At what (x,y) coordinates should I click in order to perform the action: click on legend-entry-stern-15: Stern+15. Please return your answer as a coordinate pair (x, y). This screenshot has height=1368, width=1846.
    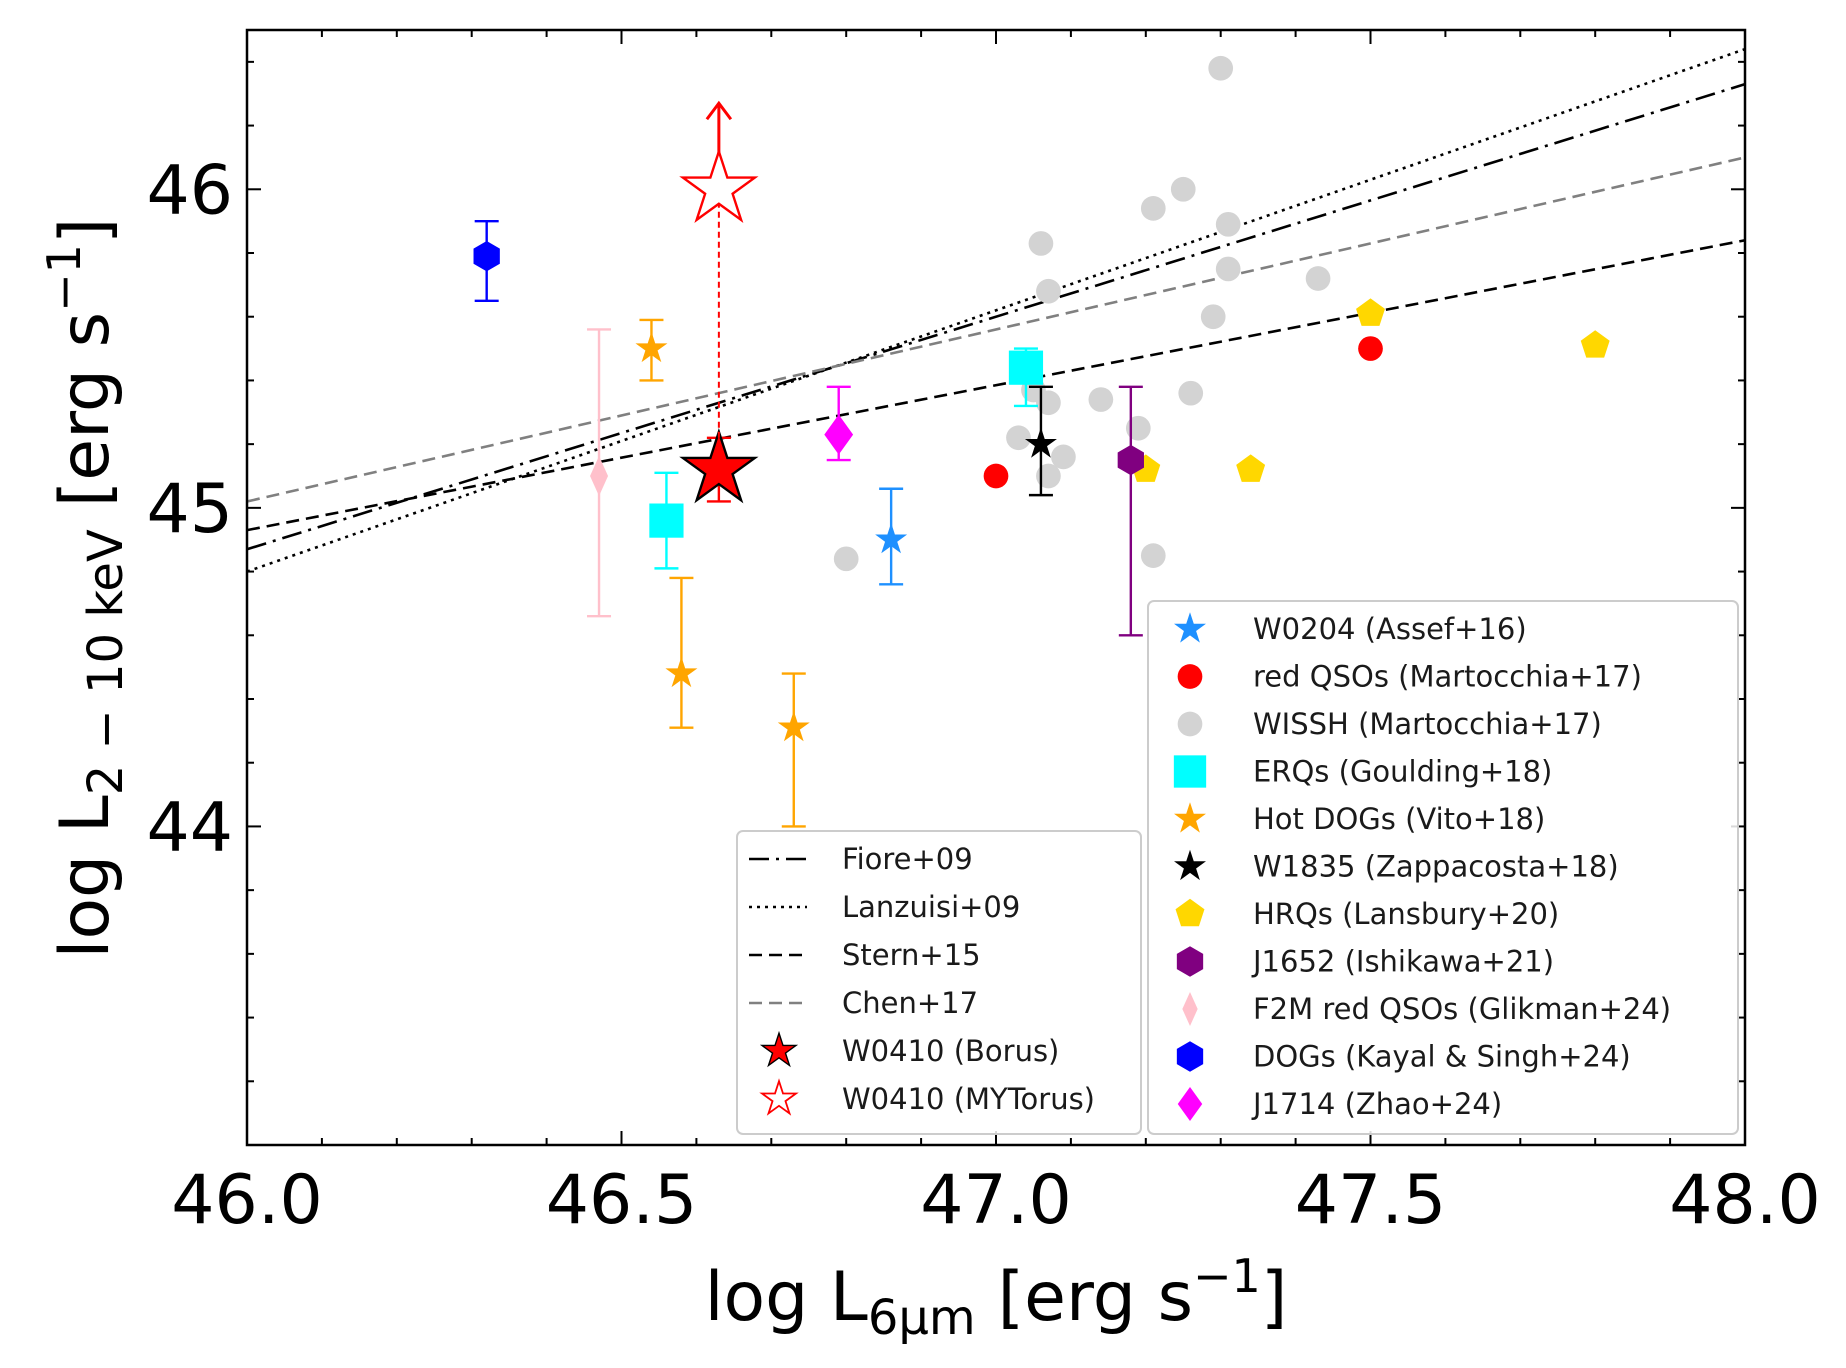
    Looking at the image, I should click on (865, 955).